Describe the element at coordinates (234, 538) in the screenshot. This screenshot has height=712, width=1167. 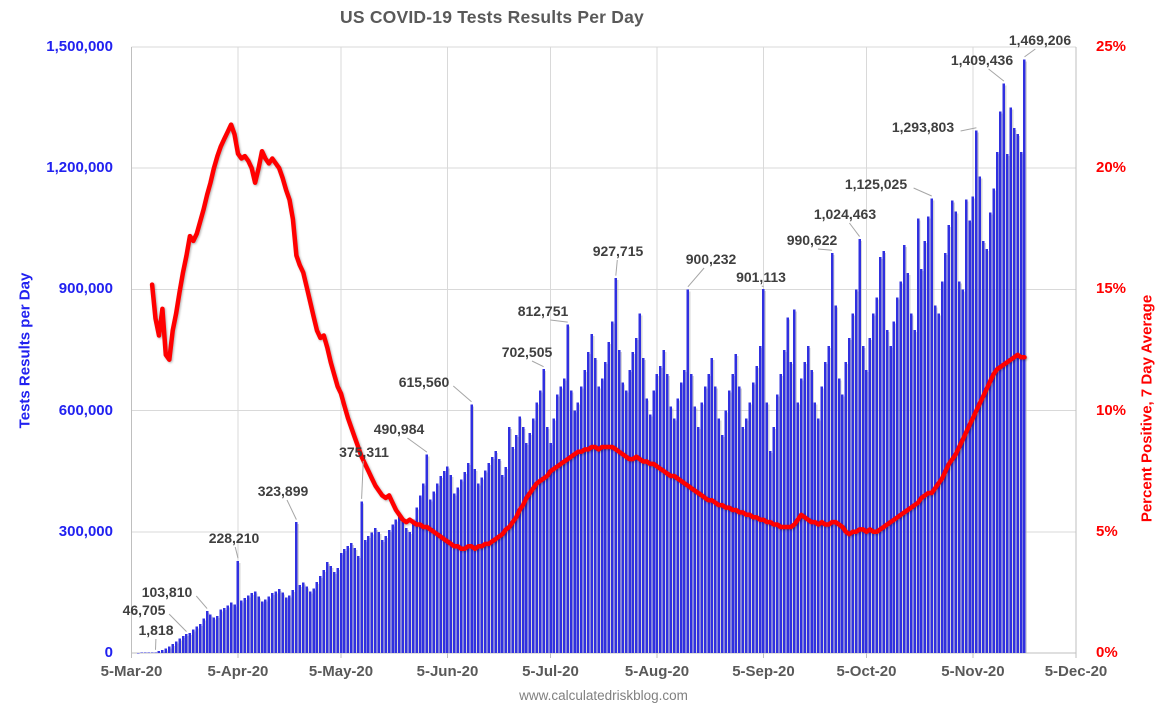
I see `annotation-label: 228,210` at that location.